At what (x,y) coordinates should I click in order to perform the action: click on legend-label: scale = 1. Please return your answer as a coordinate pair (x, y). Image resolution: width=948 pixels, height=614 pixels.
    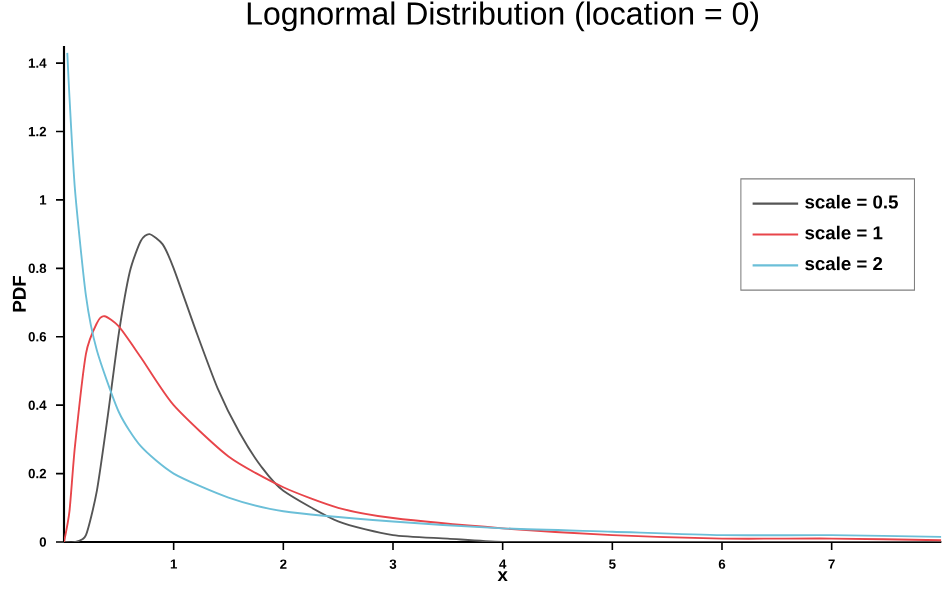
    Looking at the image, I should click on (844, 232).